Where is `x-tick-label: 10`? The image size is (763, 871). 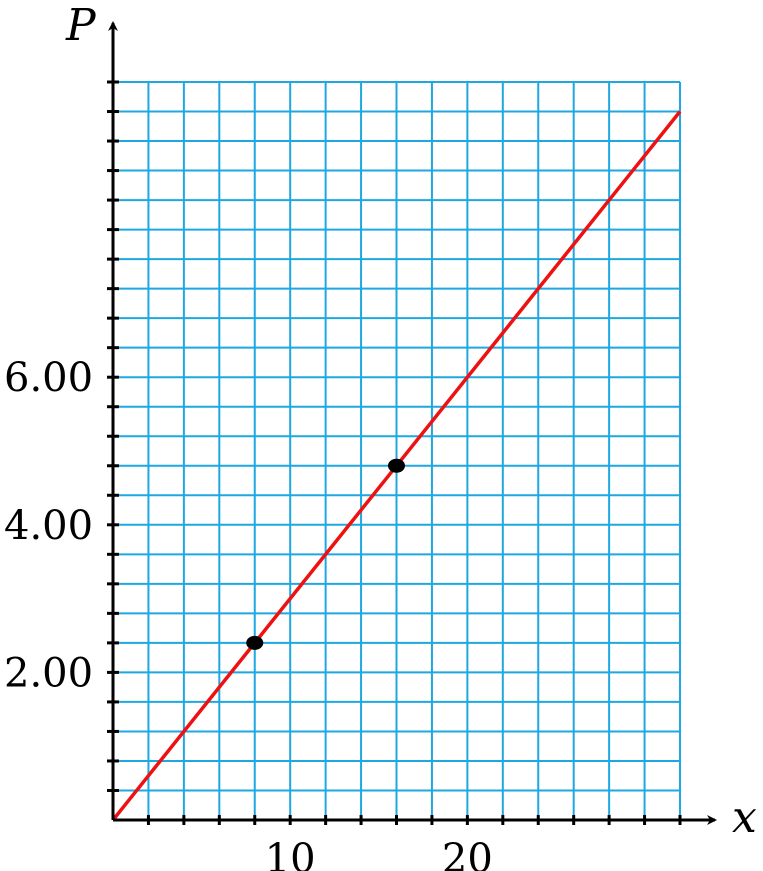 x-tick-label: 10 is located at coordinates (290, 853).